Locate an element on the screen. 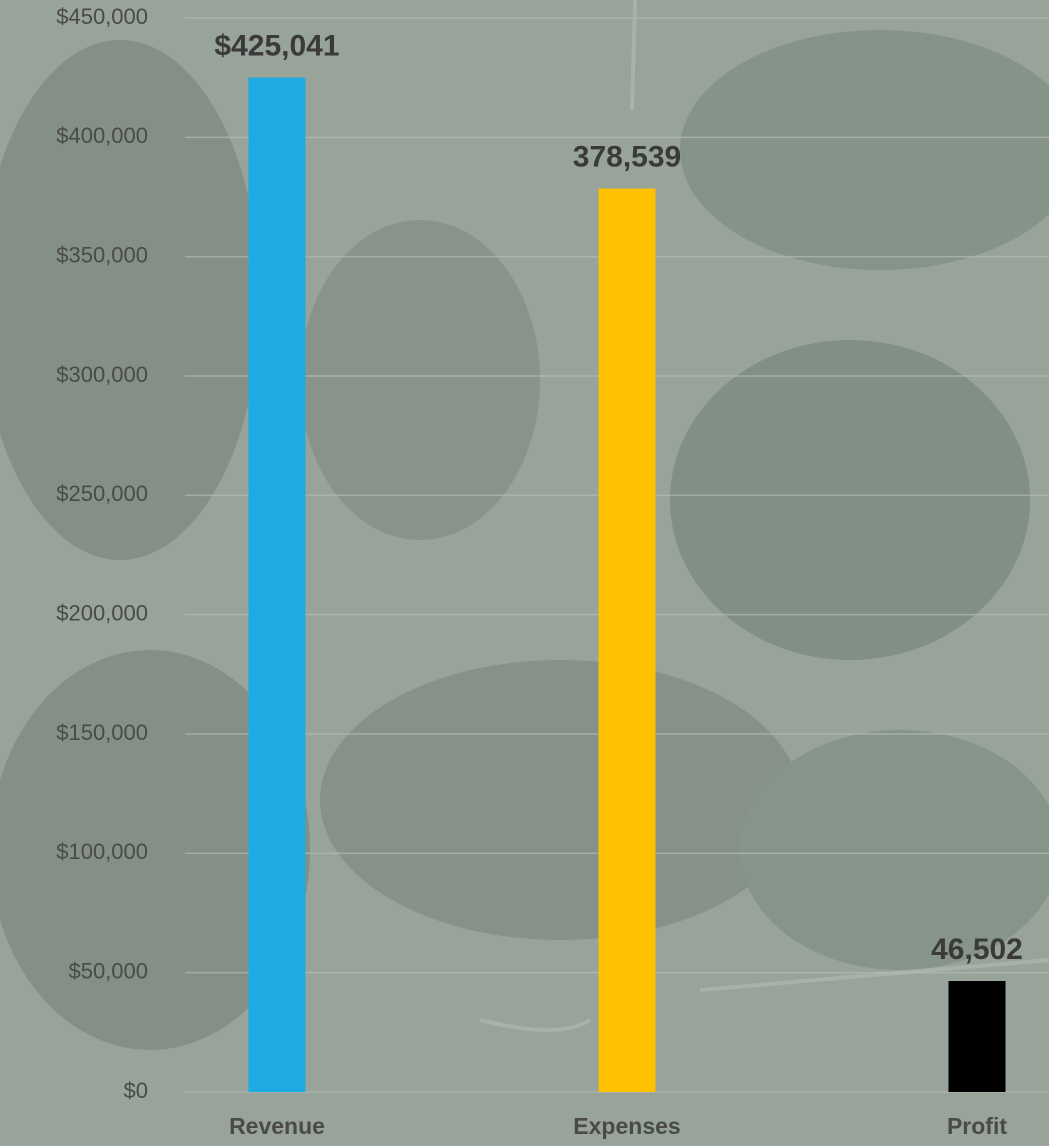  x-tick-label: Revenue is located at coordinates (277, 1126).